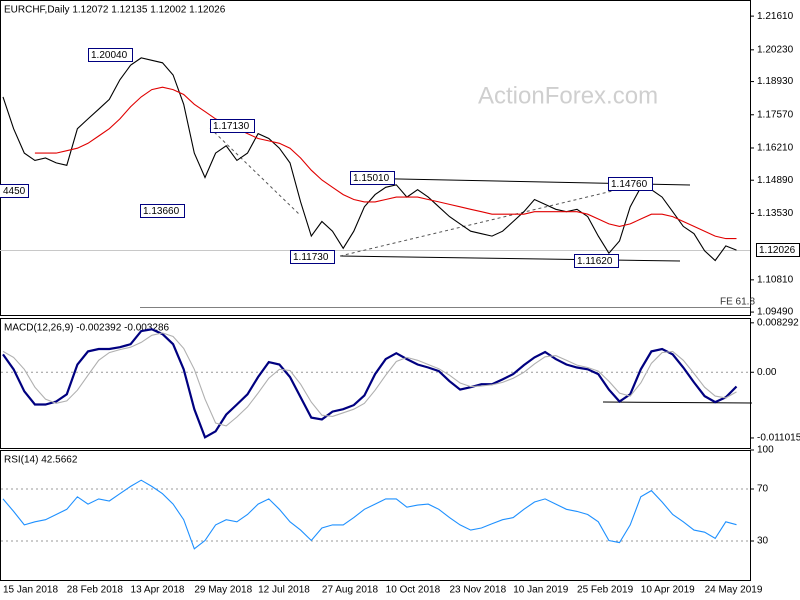  Describe the element at coordinates (540, 590) in the screenshot. I see `x-tick-label: 10 Jan 2019` at that location.